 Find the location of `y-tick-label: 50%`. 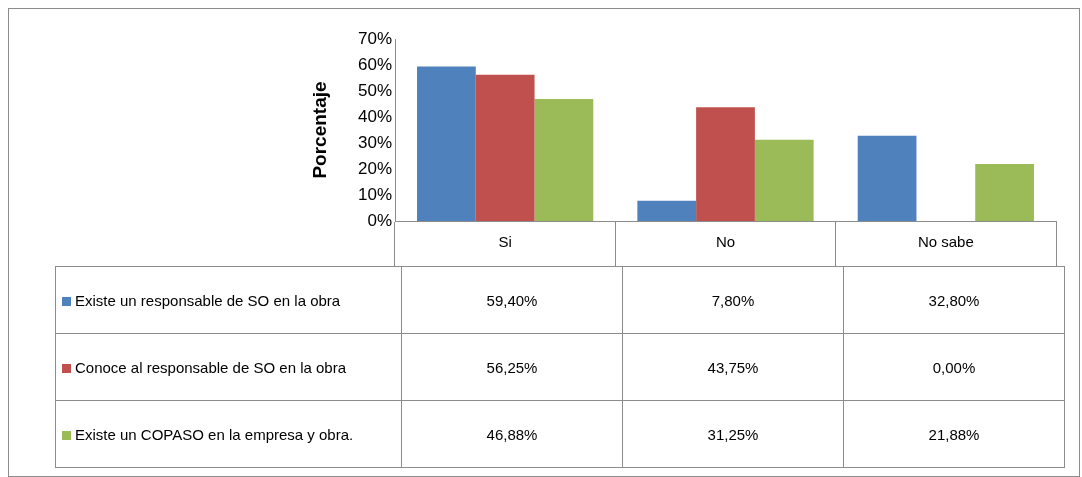

y-tick-label: 50% is located at coordinates (374, 90).